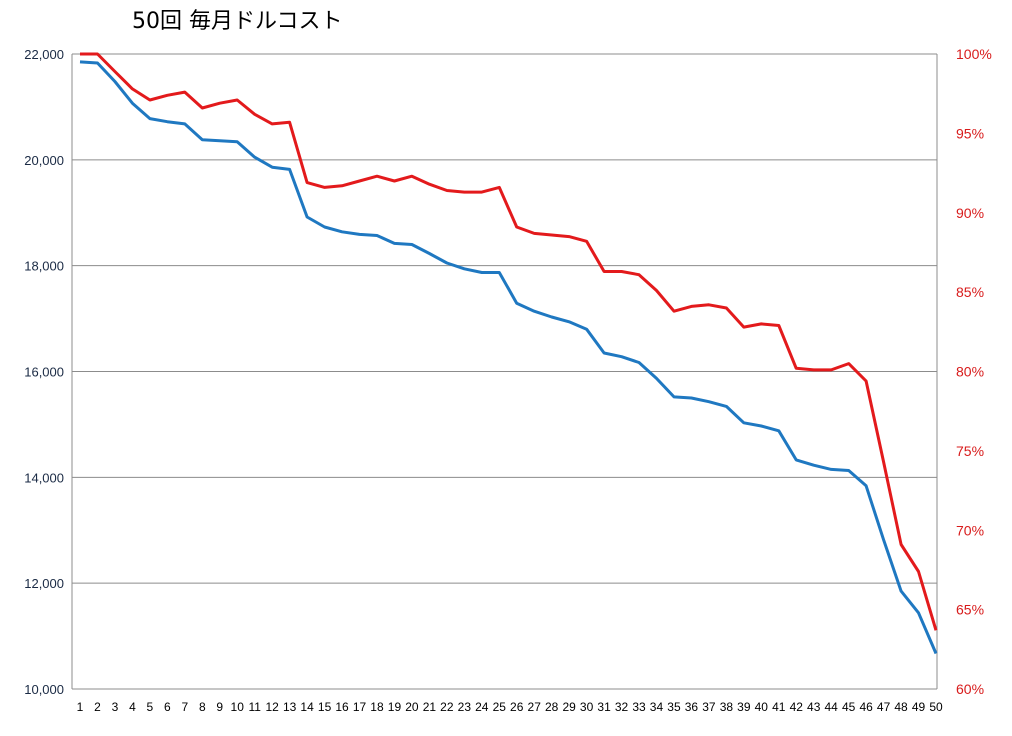 The height and width of the screenshot is (736, 1012). I want to click on left-tick-label: 10,000, so click(44, 689).